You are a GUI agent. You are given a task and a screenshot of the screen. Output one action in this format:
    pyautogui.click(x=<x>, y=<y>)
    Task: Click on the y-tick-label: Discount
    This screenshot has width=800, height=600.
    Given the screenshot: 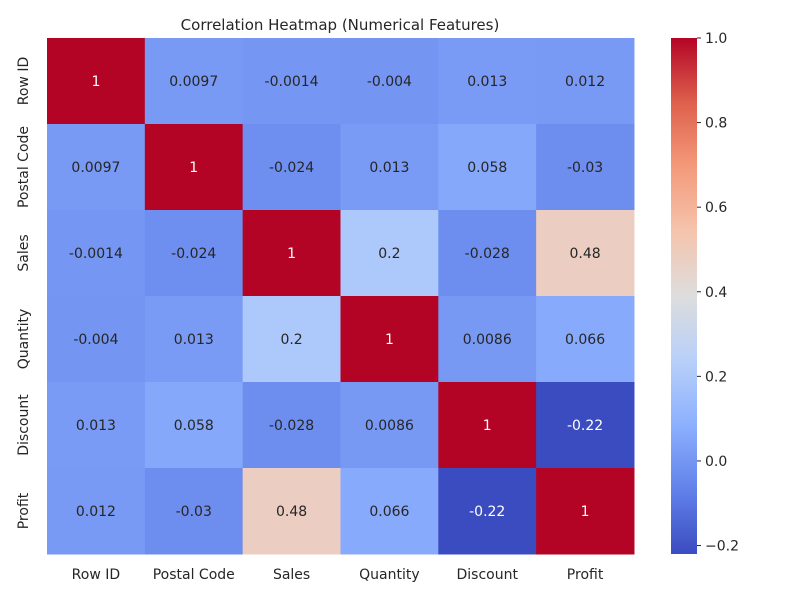 What is the action you would take?
    pyautogui.click(x=24, y=425)
    